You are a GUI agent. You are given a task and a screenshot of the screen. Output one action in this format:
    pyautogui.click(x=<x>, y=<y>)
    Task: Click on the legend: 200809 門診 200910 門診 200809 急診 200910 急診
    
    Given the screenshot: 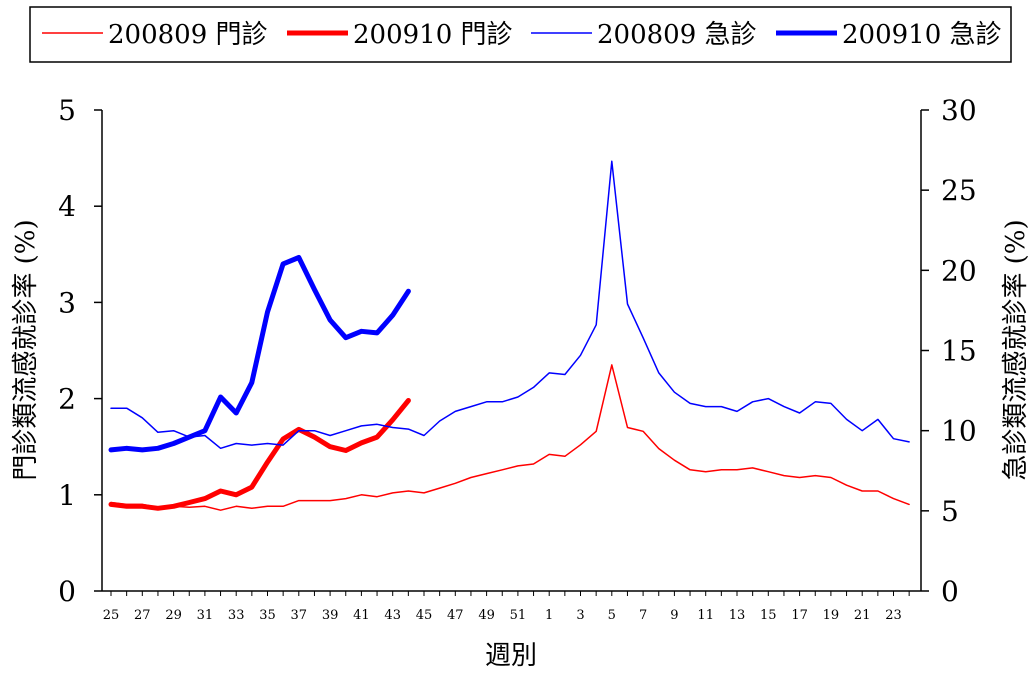 What is the action you would take?
    pyautogui.click(x=520, y=34)
    